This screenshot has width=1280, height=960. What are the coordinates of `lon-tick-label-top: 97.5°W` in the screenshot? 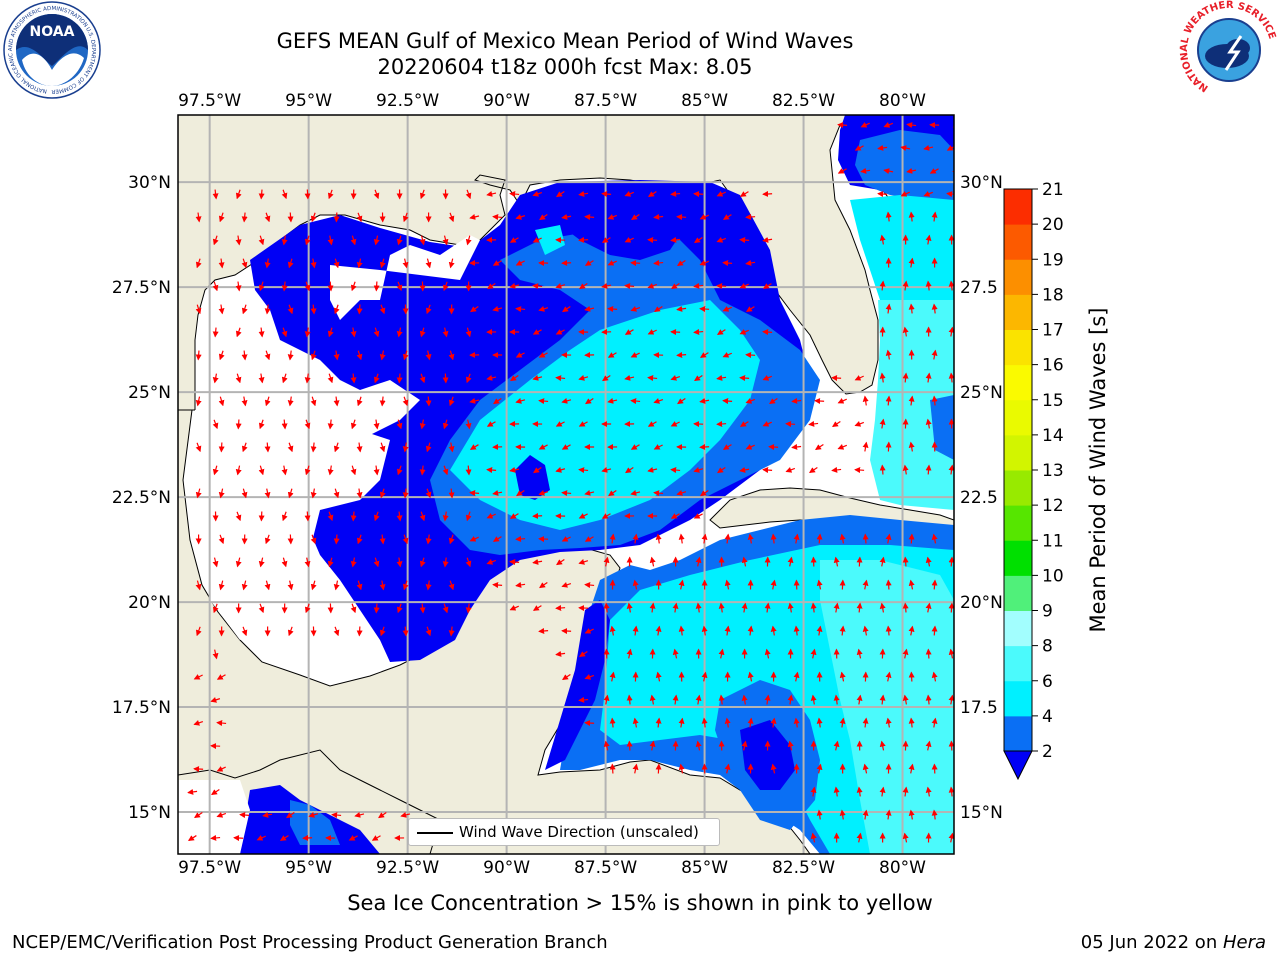 It's located at (209, 101).